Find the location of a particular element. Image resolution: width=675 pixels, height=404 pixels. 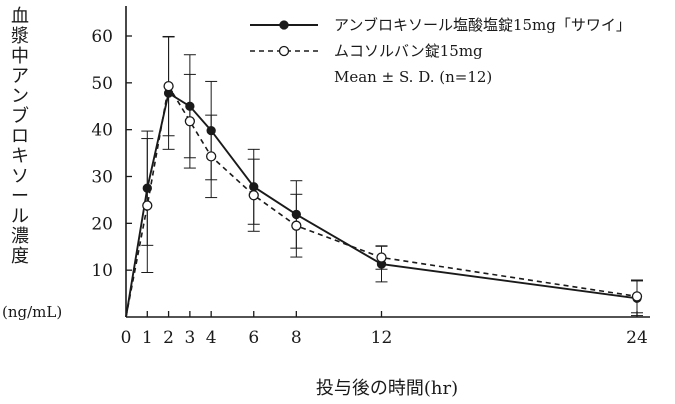

y-axis-title-char: ブ is located at coordinates (20, 116).